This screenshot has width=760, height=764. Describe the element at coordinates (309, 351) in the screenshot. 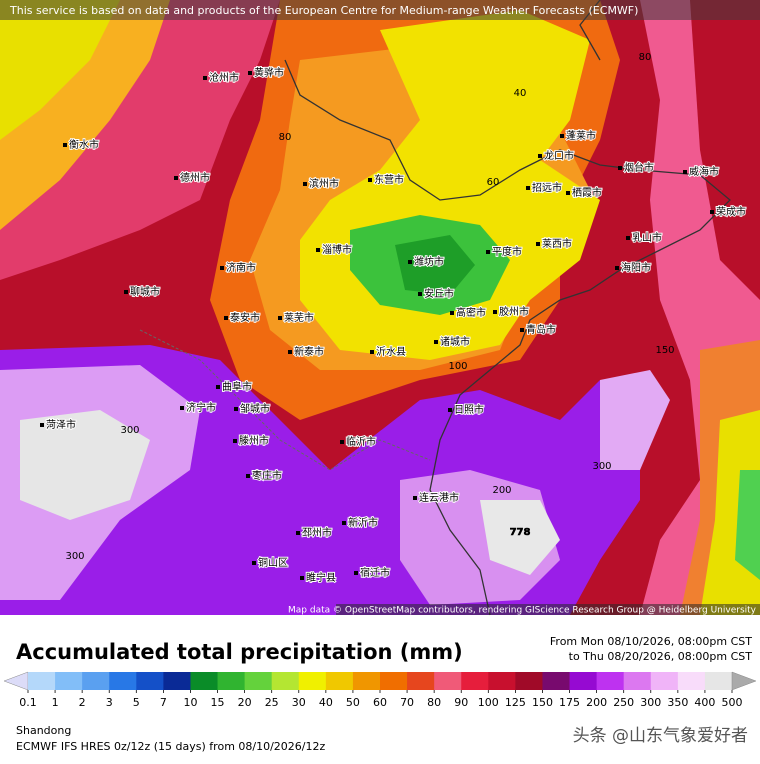

I see `city-label: 新泰市` at that location.